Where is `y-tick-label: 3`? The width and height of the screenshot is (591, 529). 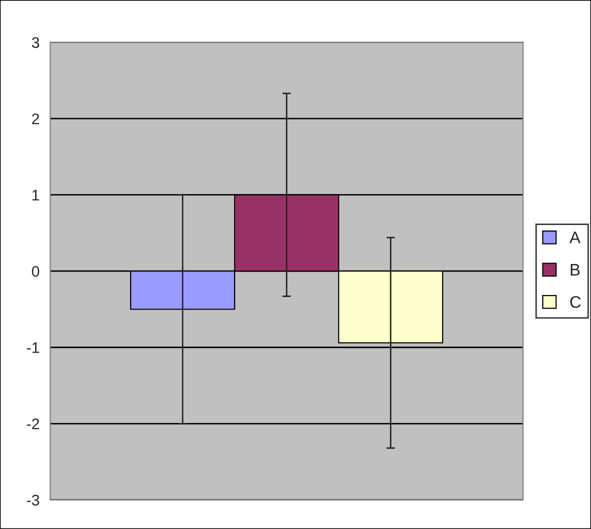
y-tick-label: 3 is located at coordinates (36, 42).